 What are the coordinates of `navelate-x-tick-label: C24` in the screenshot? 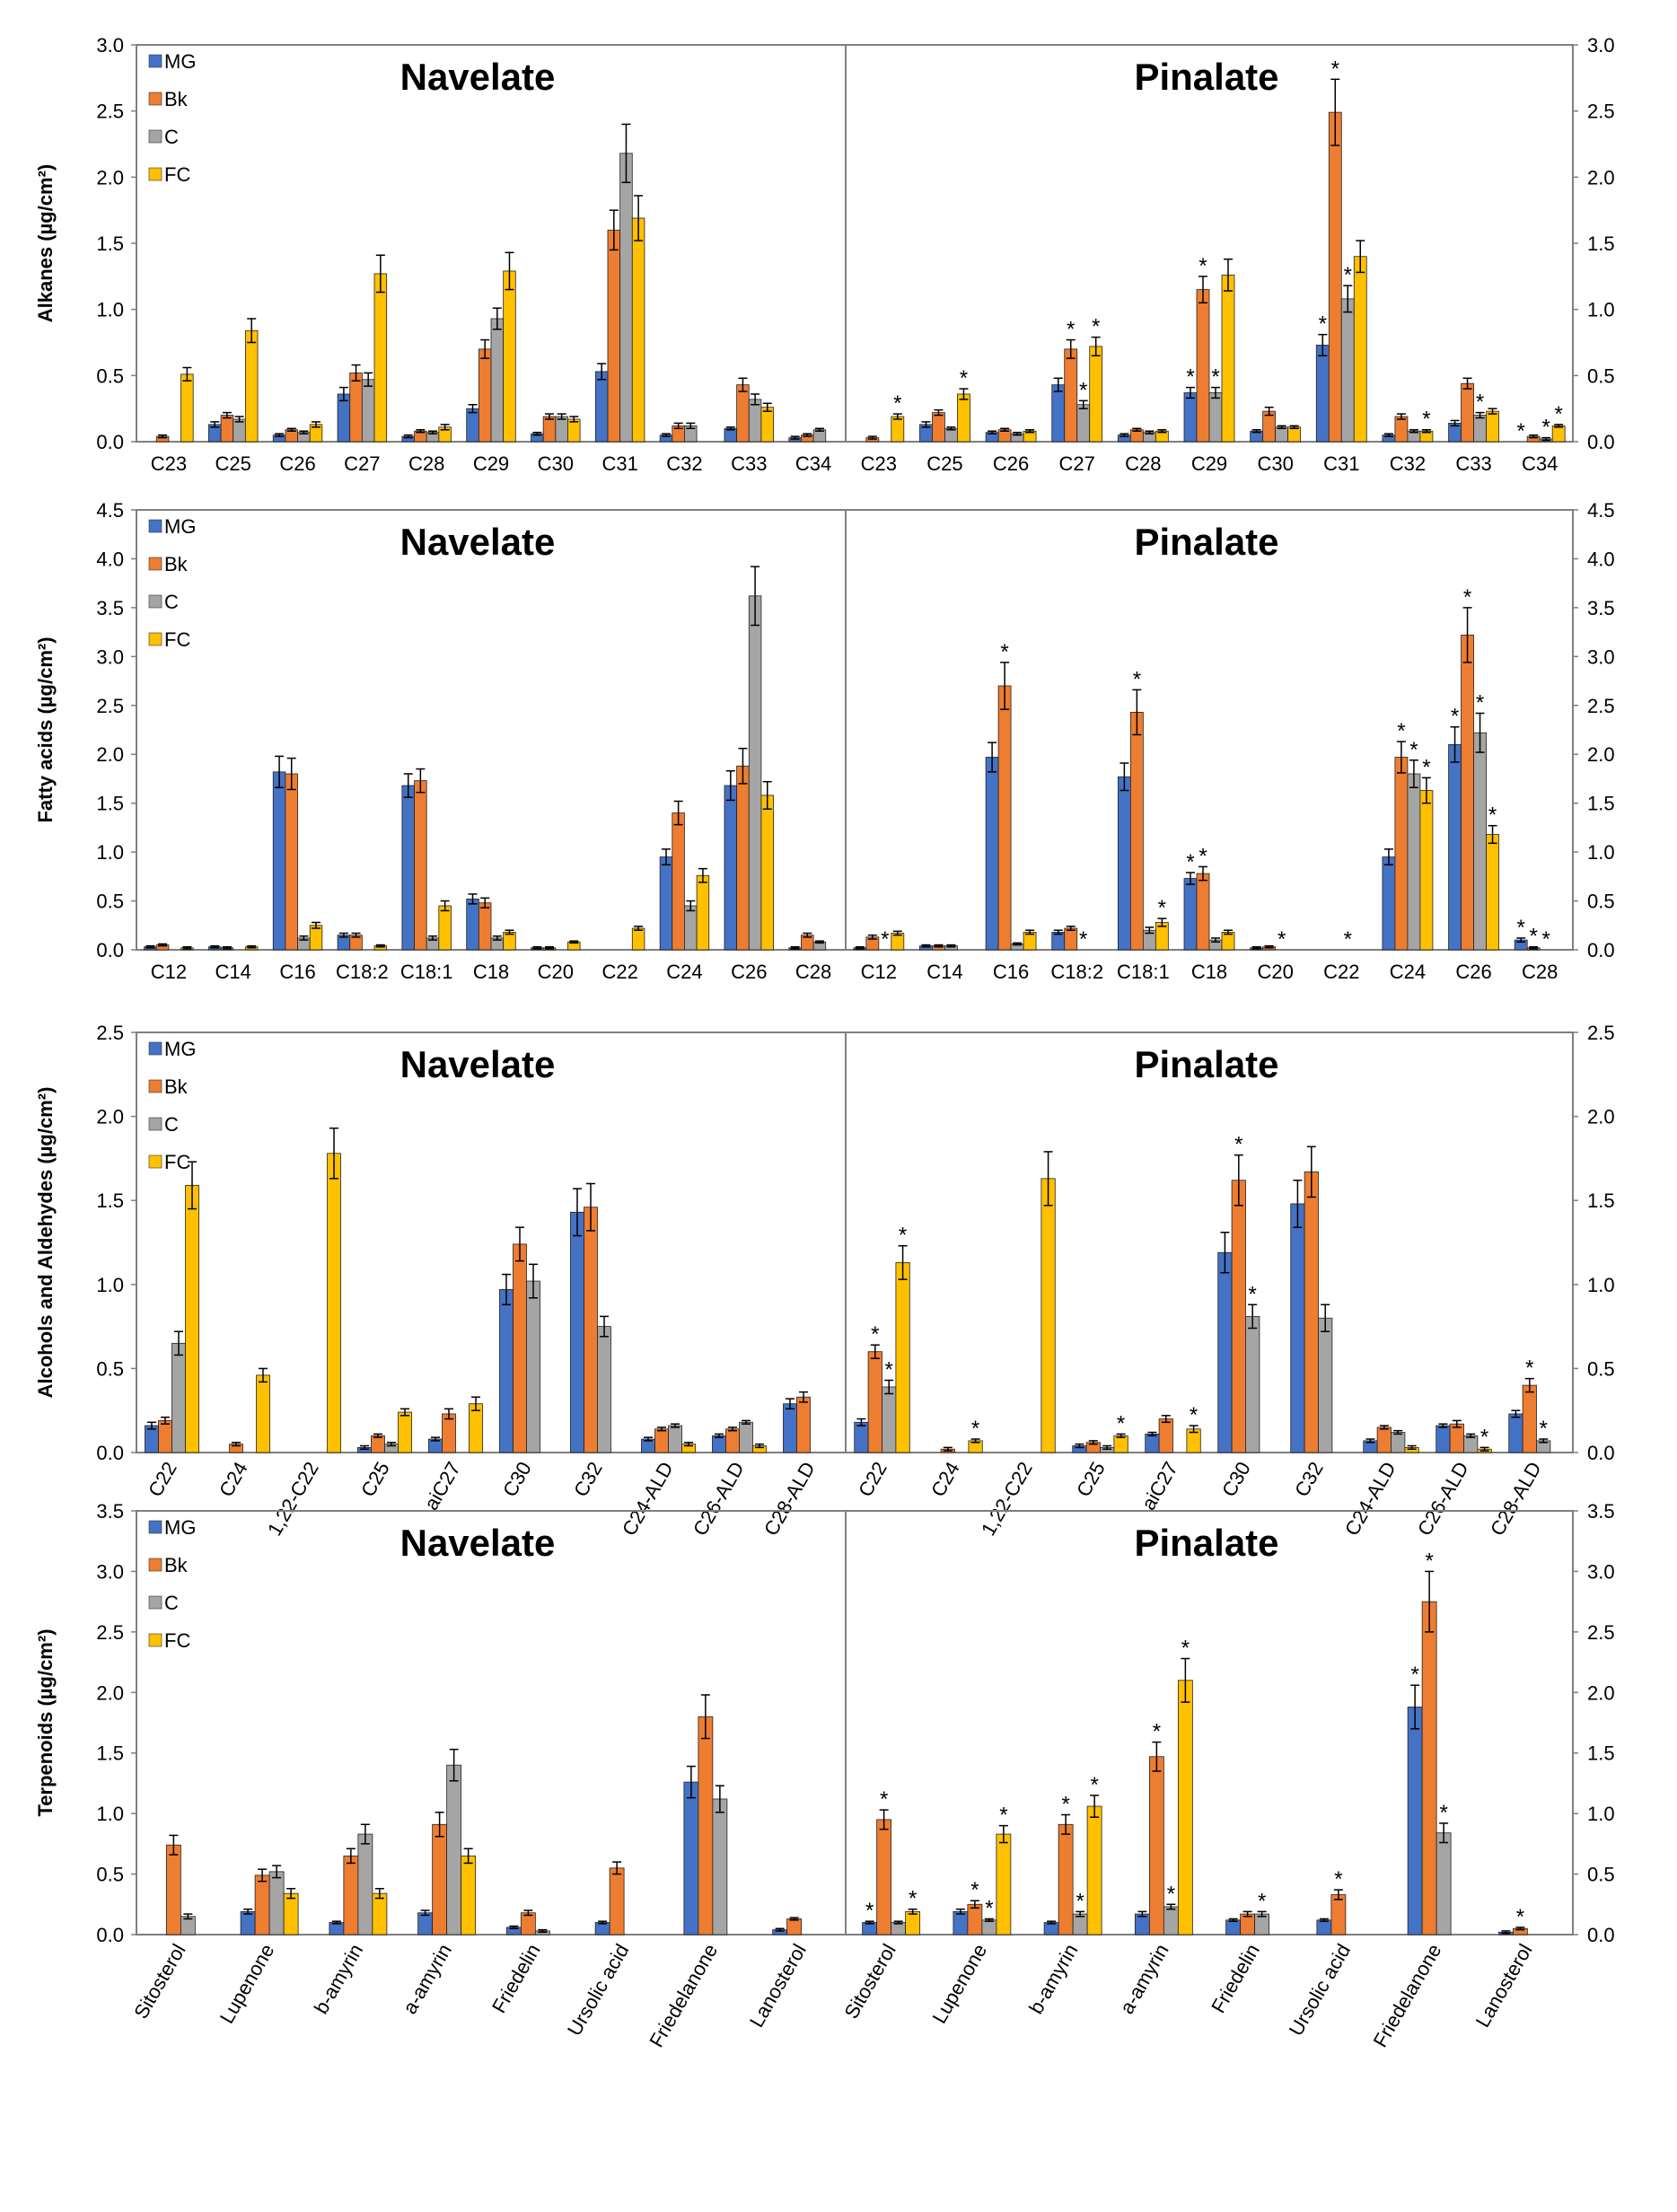 It's located at (233, 1479).